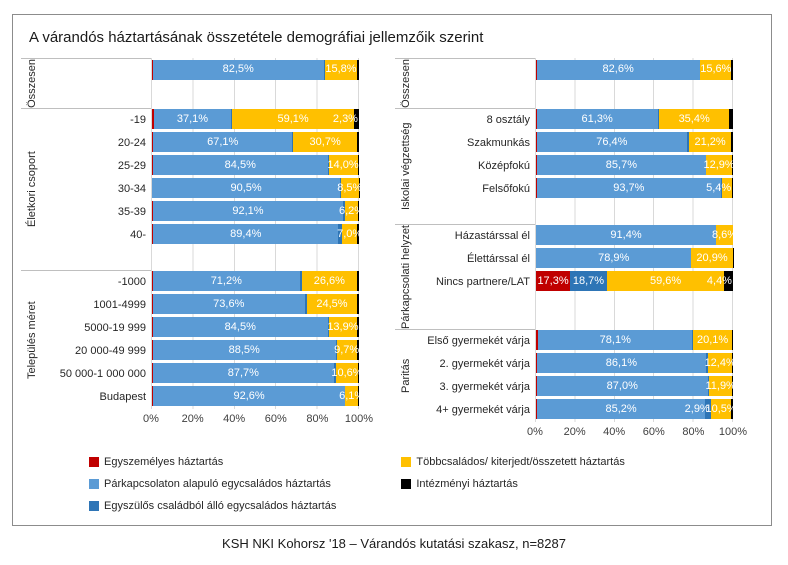 The width and height of the screenshot is (788, 565). Describe the element at coordinates (243, 372) in the screenshot. I see `bar-value-label: 87,7%` at that location.